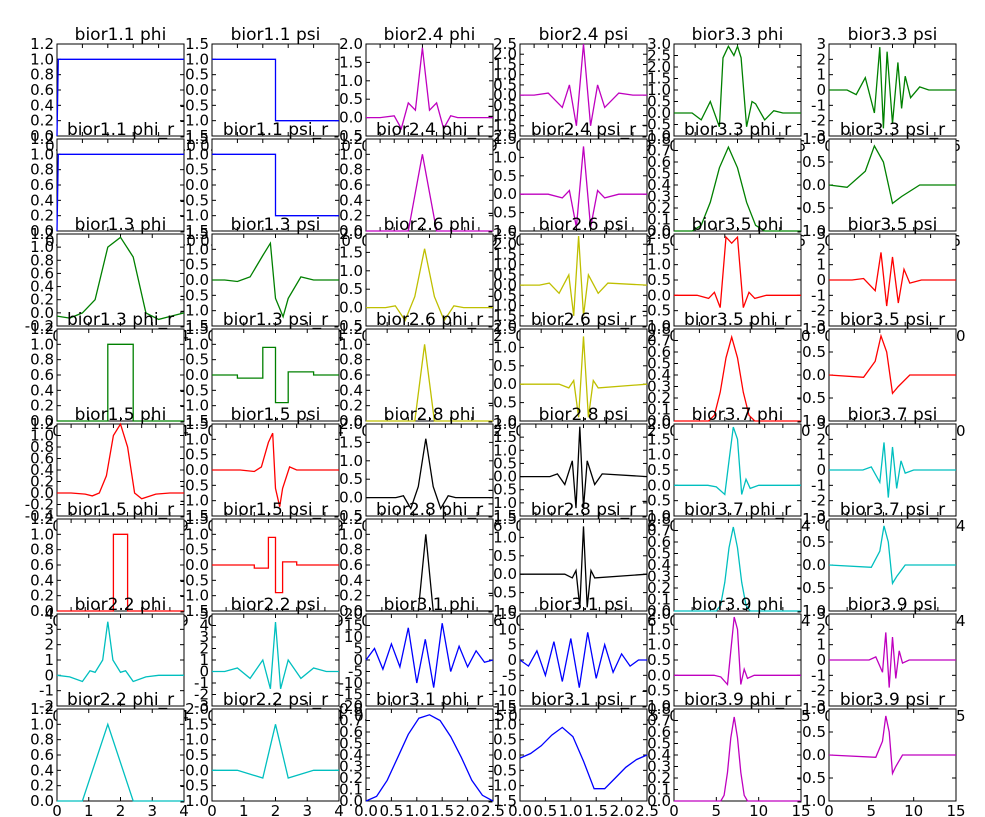 This screenshot has width=985, height=817. Describe the element at coordinates (892, 130) in the screenshot. I see `subplot-title: bior3.3 psi_r` at that location.